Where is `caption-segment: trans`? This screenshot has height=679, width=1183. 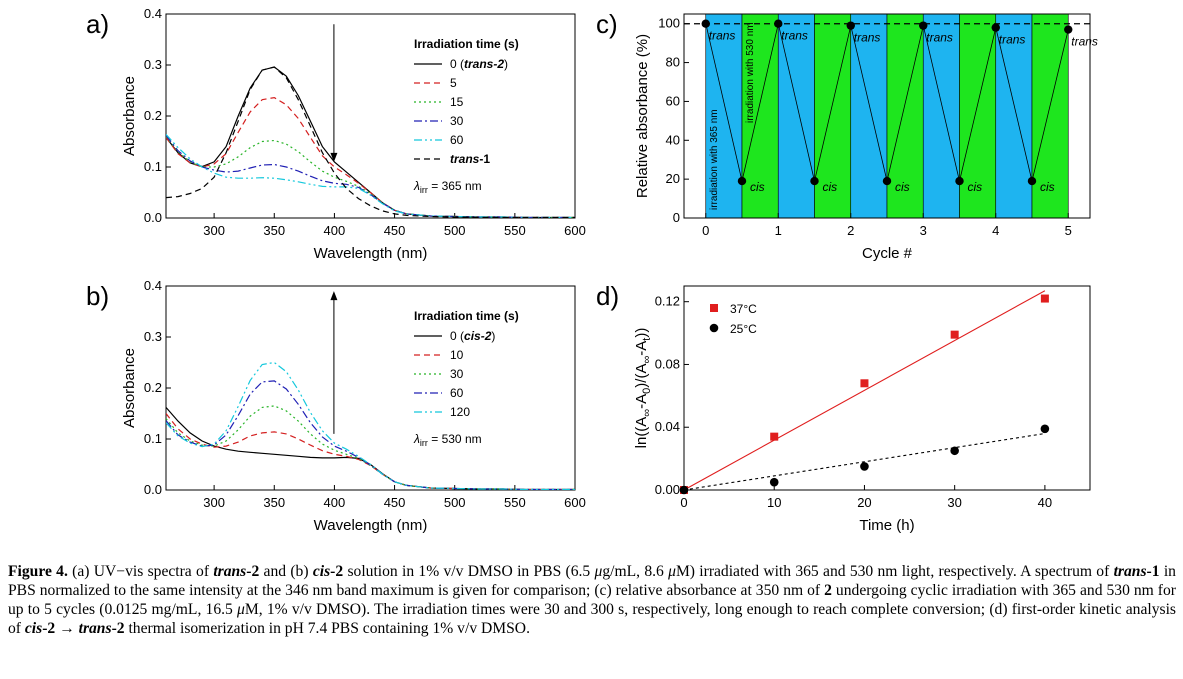
caption-segment: trans is located at coordinates (95, 628).